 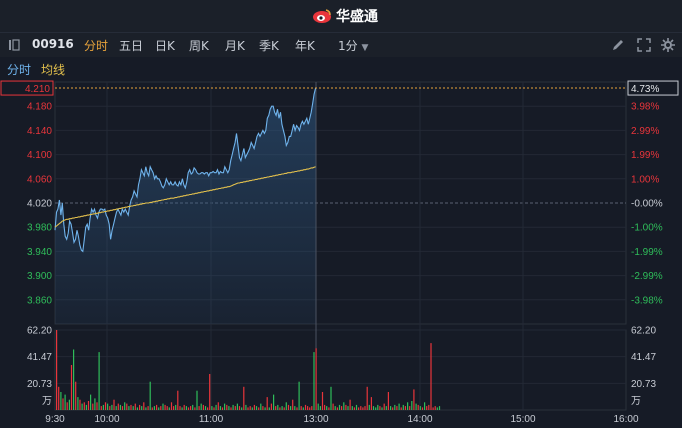 What do you see at coordinates (165, 46) in the screenshot?
I see `tab-day-k: 日K` at bounding box center [165, 46].